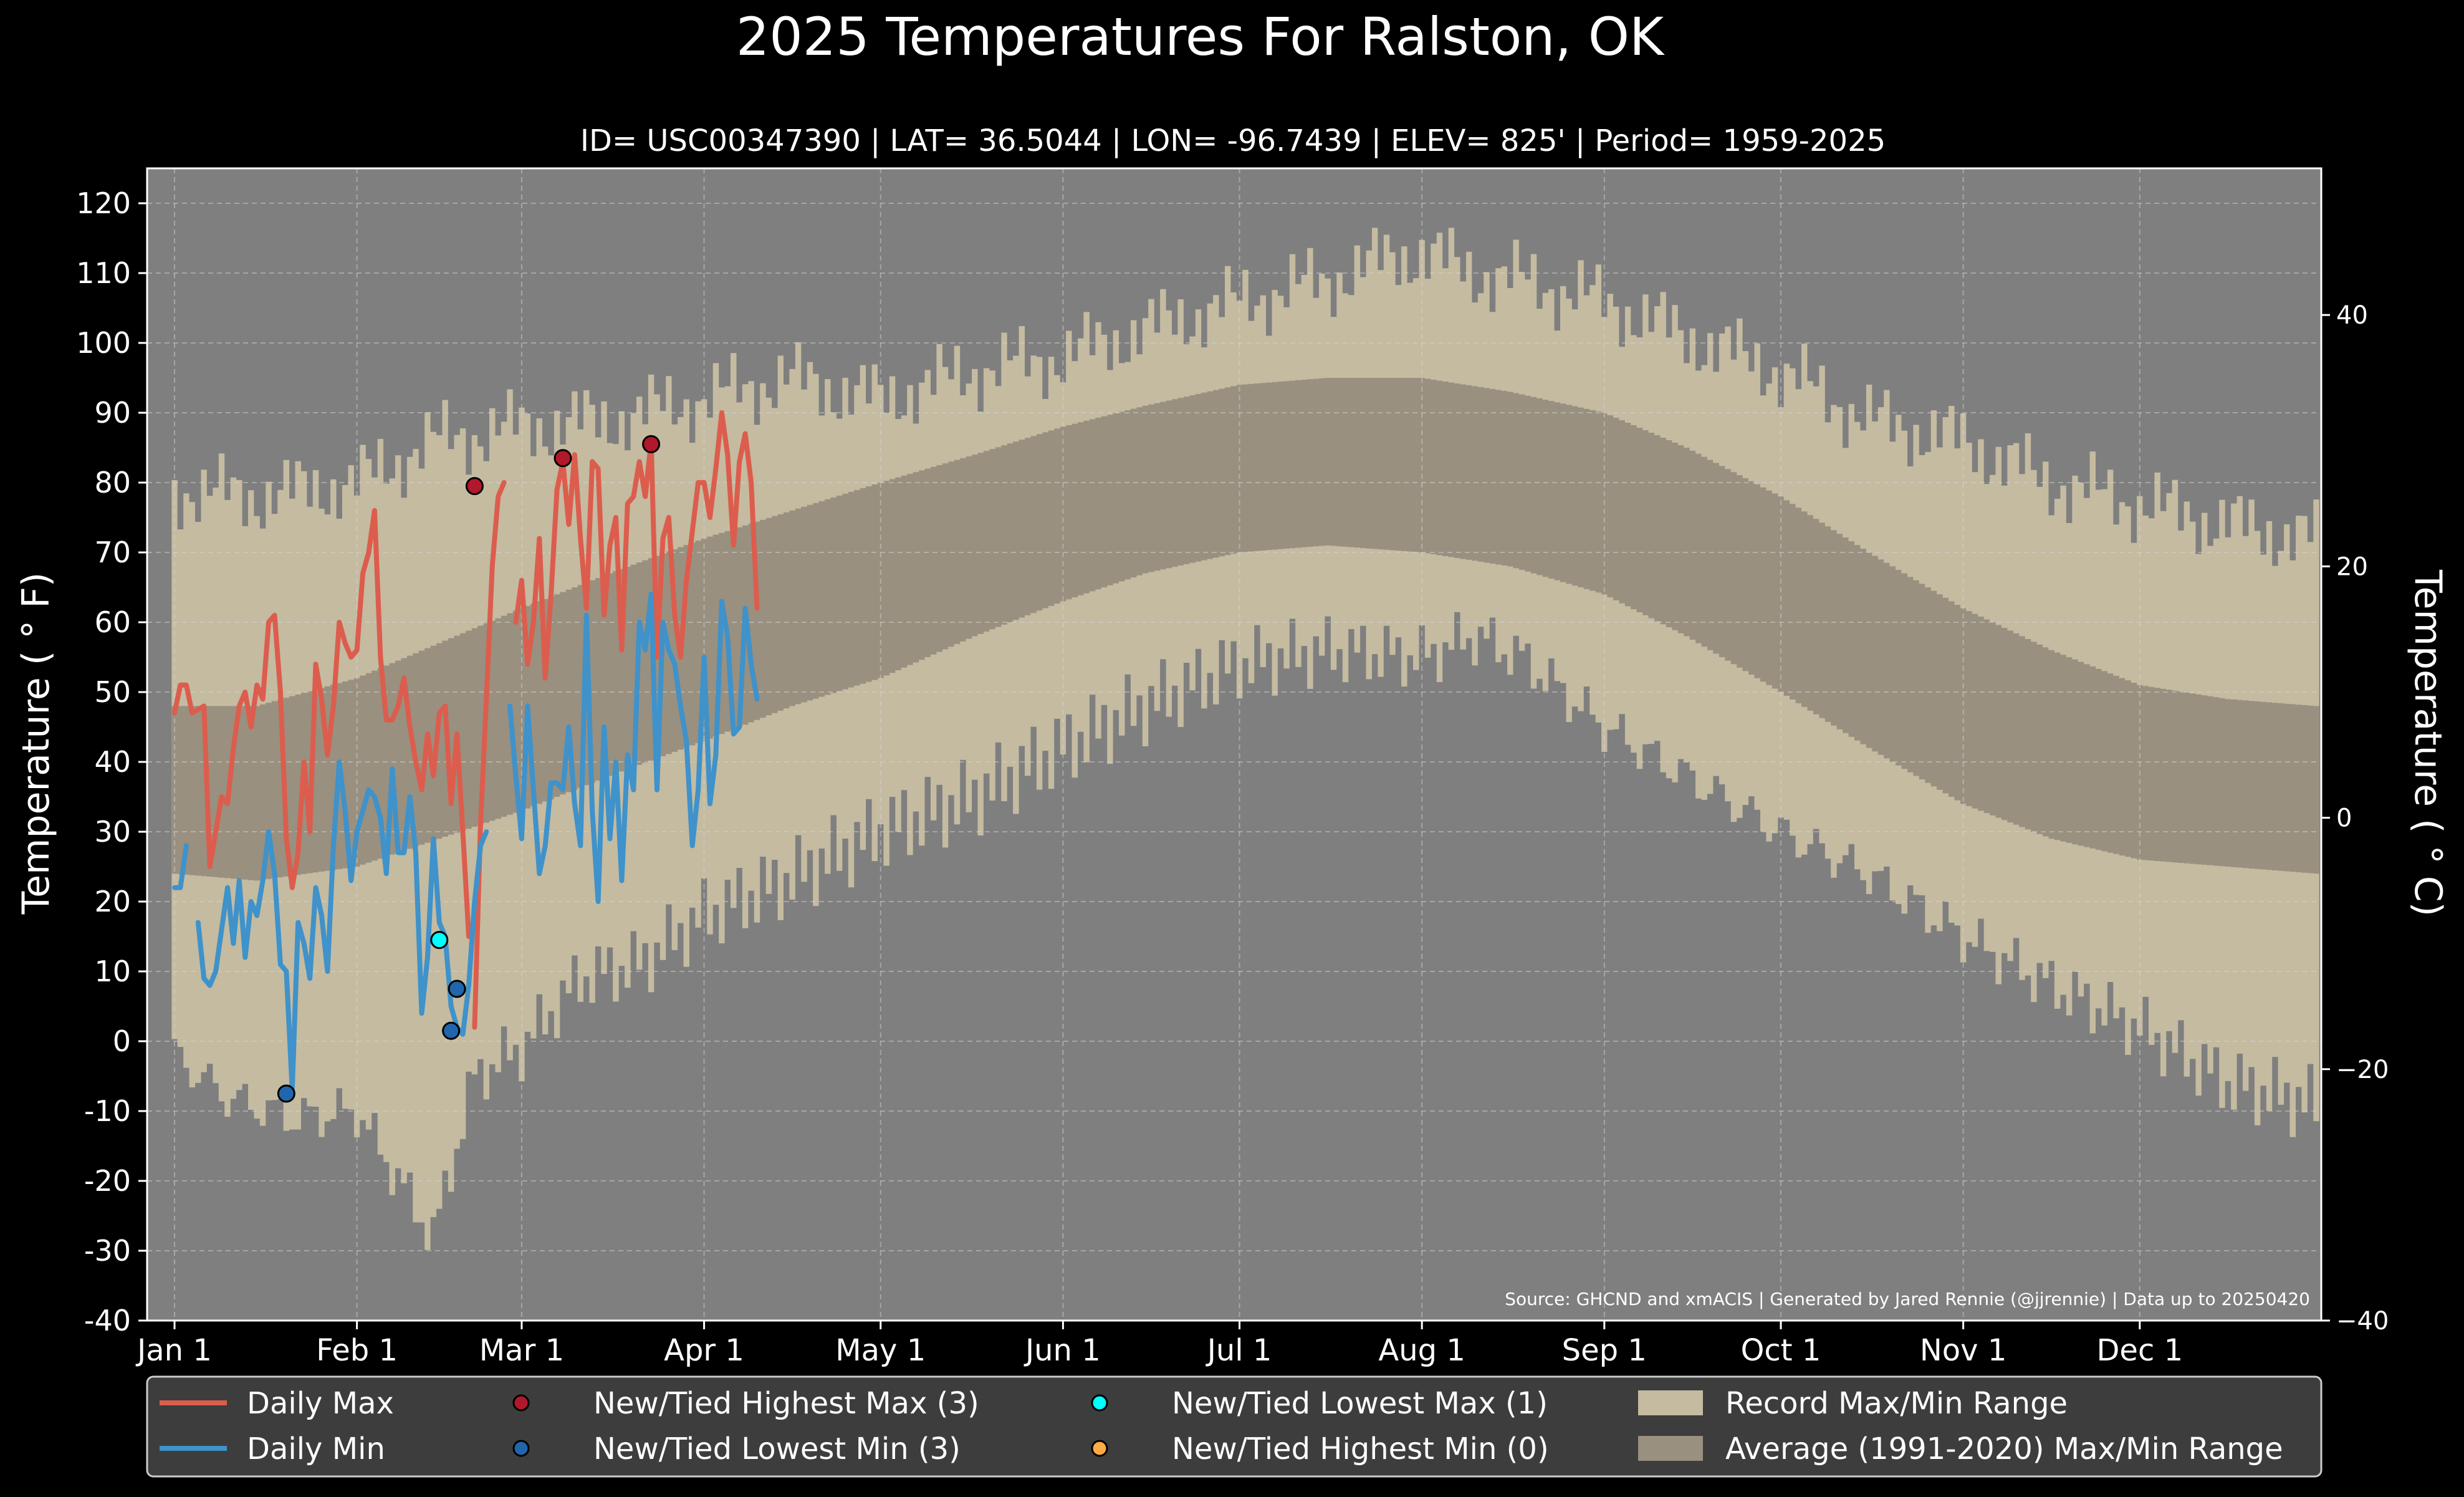 The width and height of the screenshot is (2464, 1497). Describe the element at coordinates (2428, 743) in the screenshot. I see `y-axis-label-right: Temperature ( ° C)` at that location.